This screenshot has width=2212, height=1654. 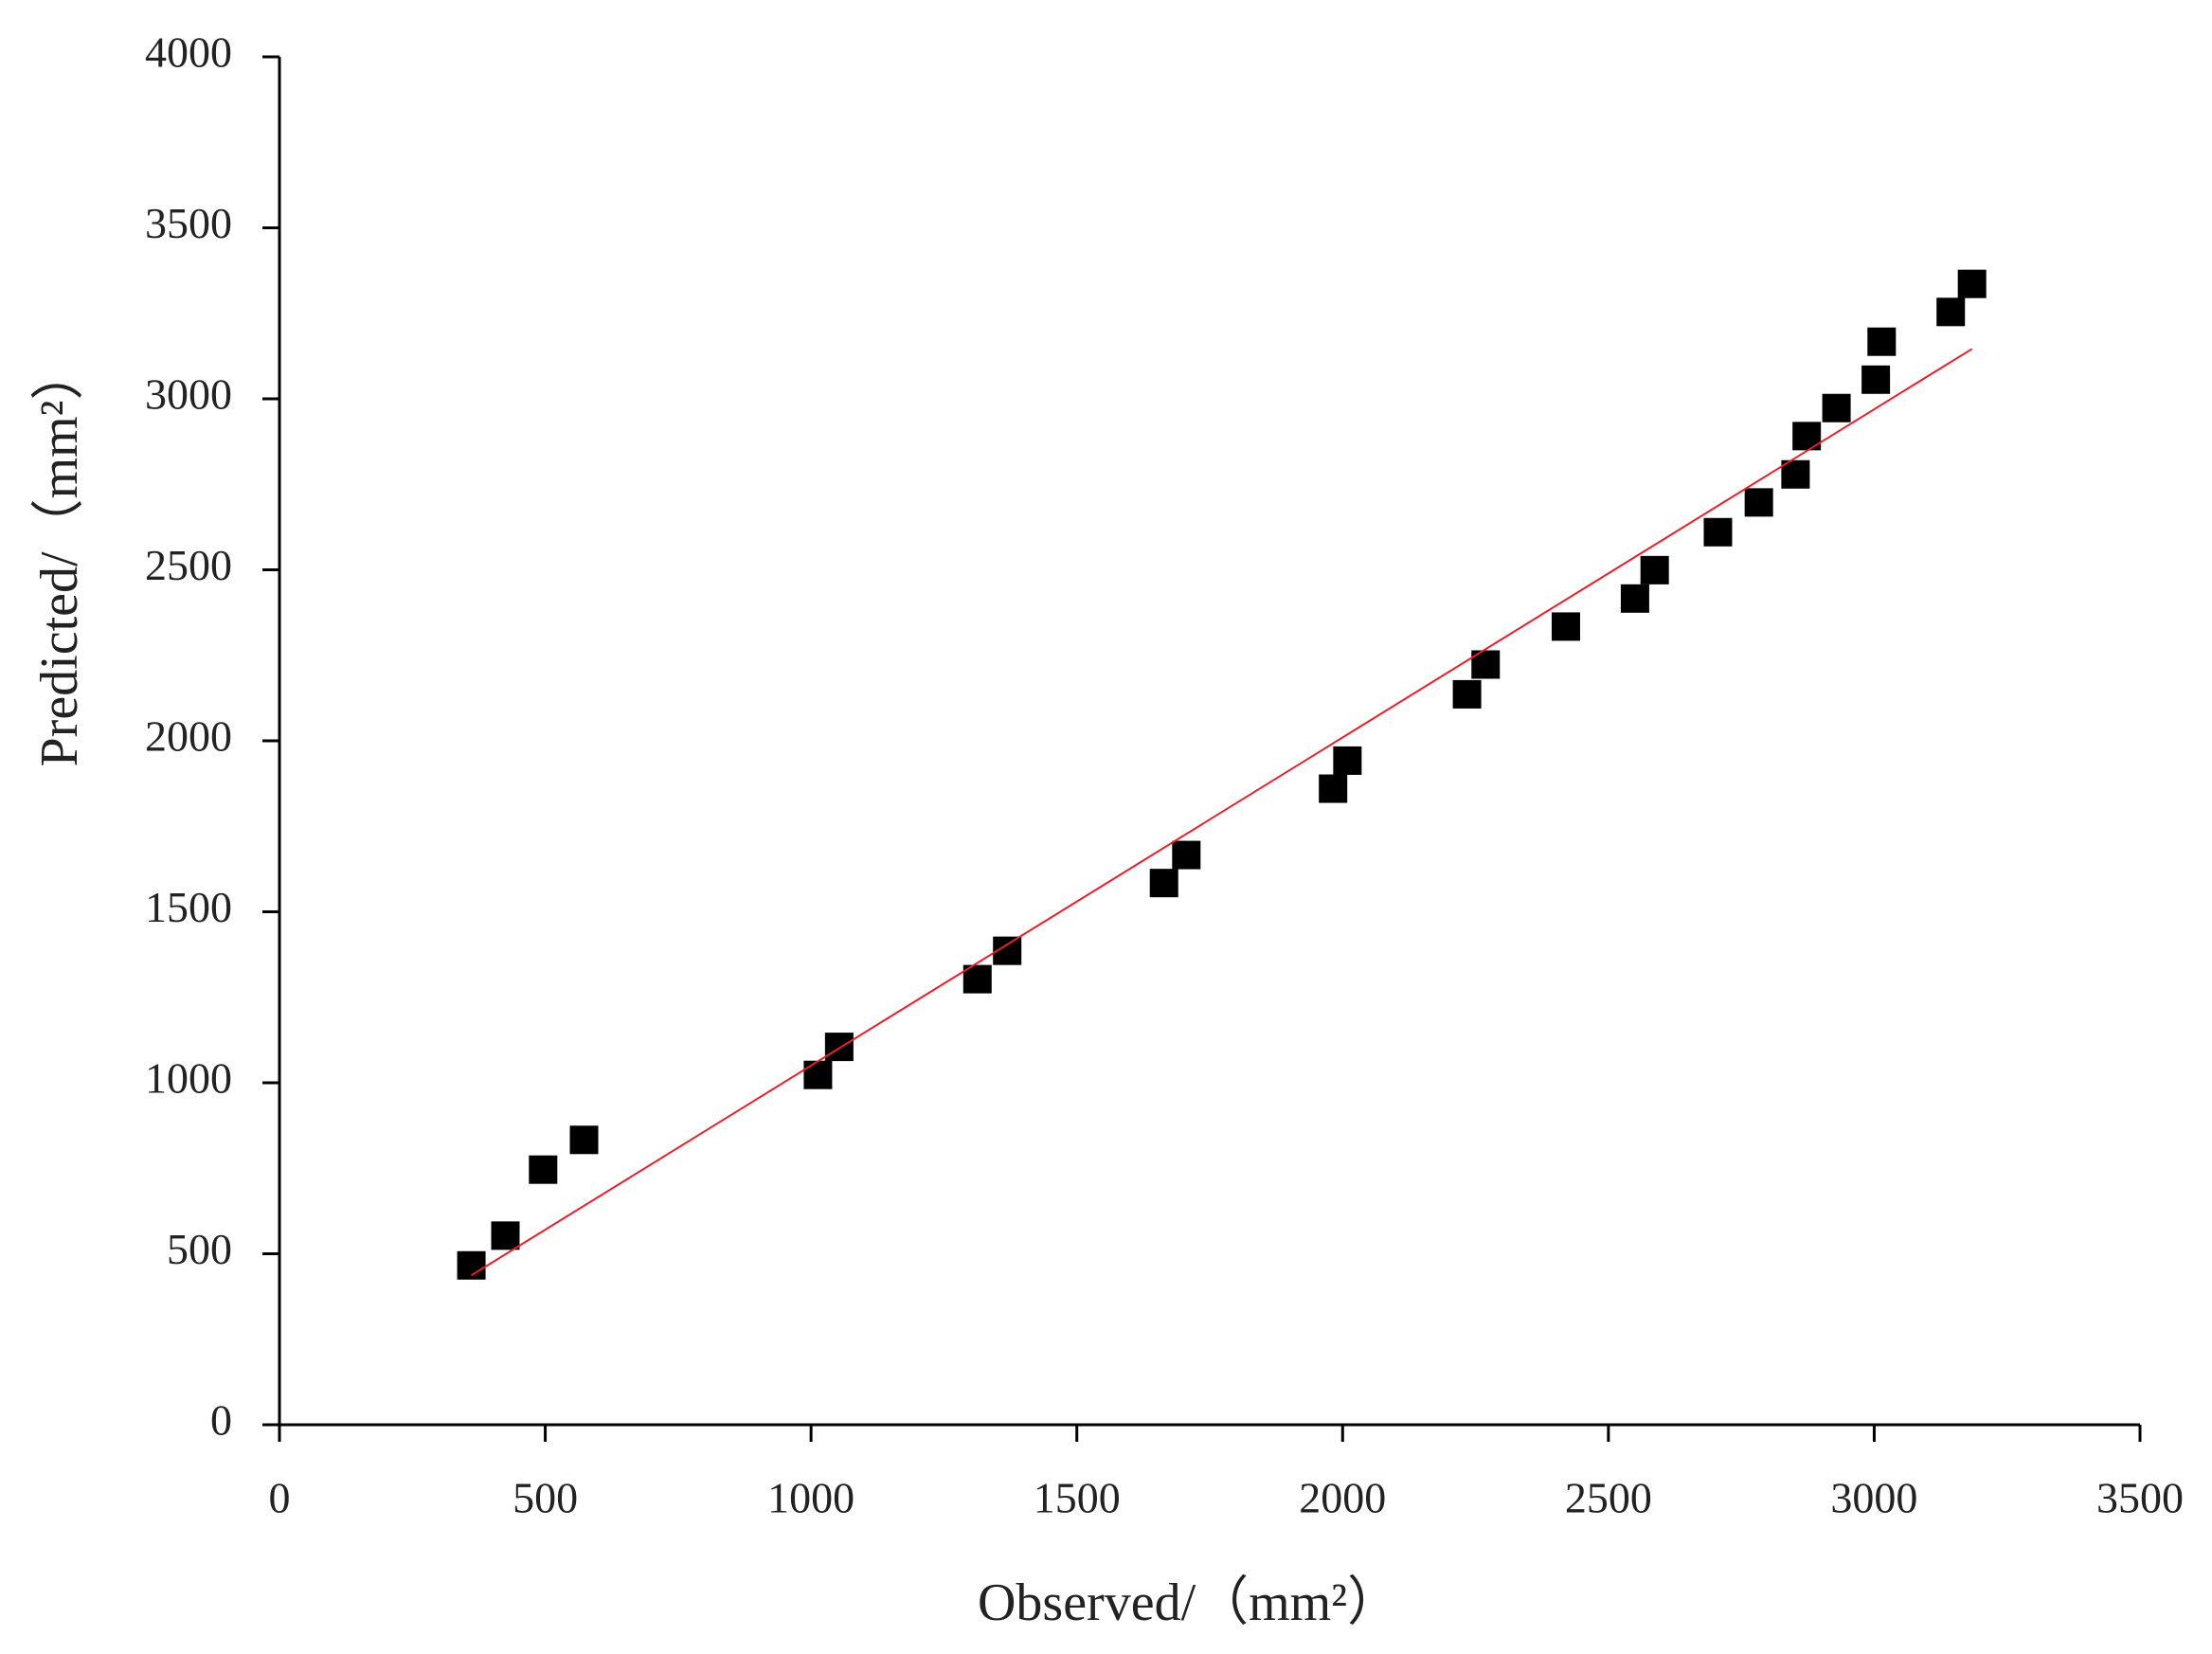 What do you see at coordinates (189, 737) in the screenshot?
I see `y-tick-label: 2000` at bounding box center [189, 737].